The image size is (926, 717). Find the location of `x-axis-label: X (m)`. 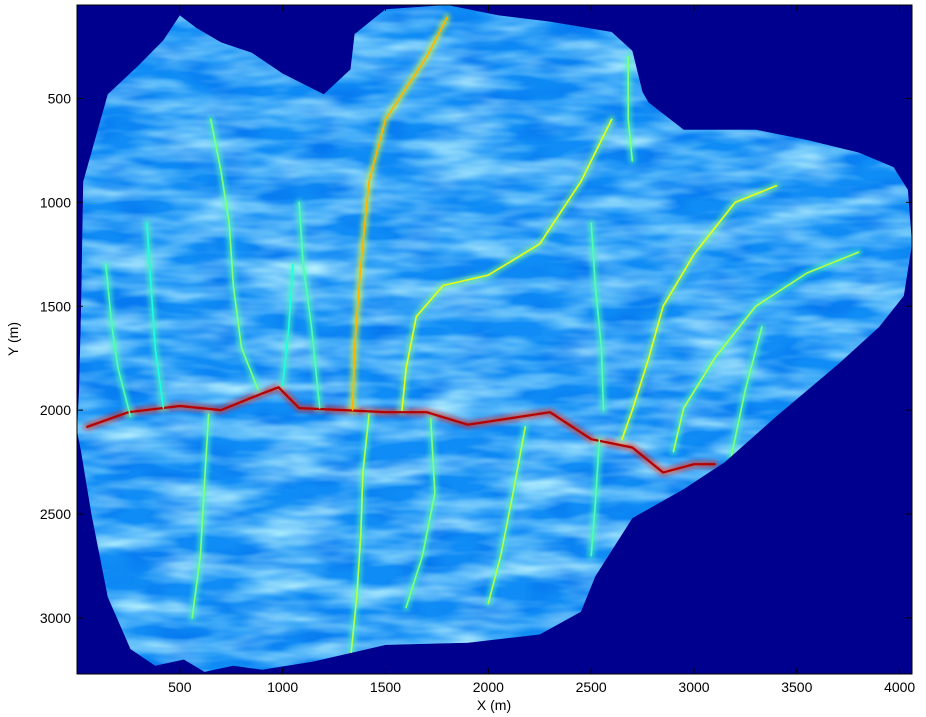

x-axis-label: X (m) is located at coordinates (494, 705).